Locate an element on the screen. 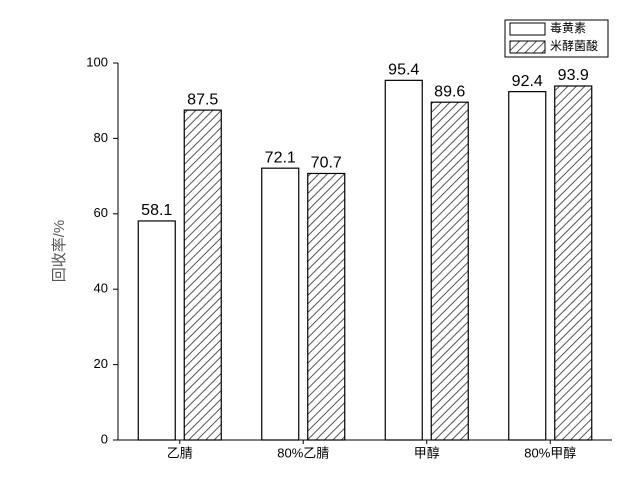  value-label: 58.1 is located at coordinates (156, 210).